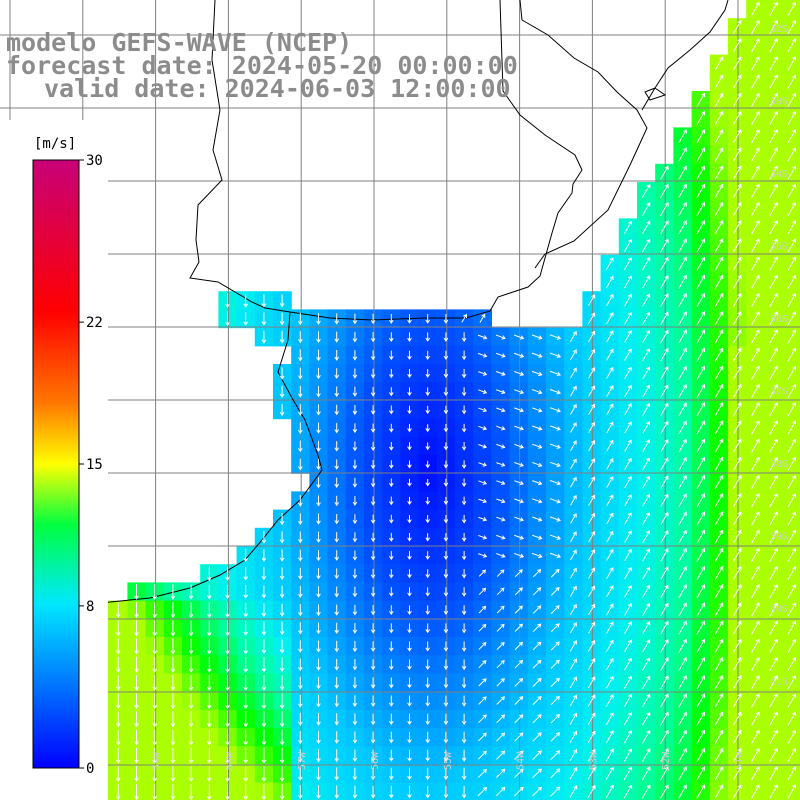  I want to click on latitude-label: 37S, so click(779, 392).